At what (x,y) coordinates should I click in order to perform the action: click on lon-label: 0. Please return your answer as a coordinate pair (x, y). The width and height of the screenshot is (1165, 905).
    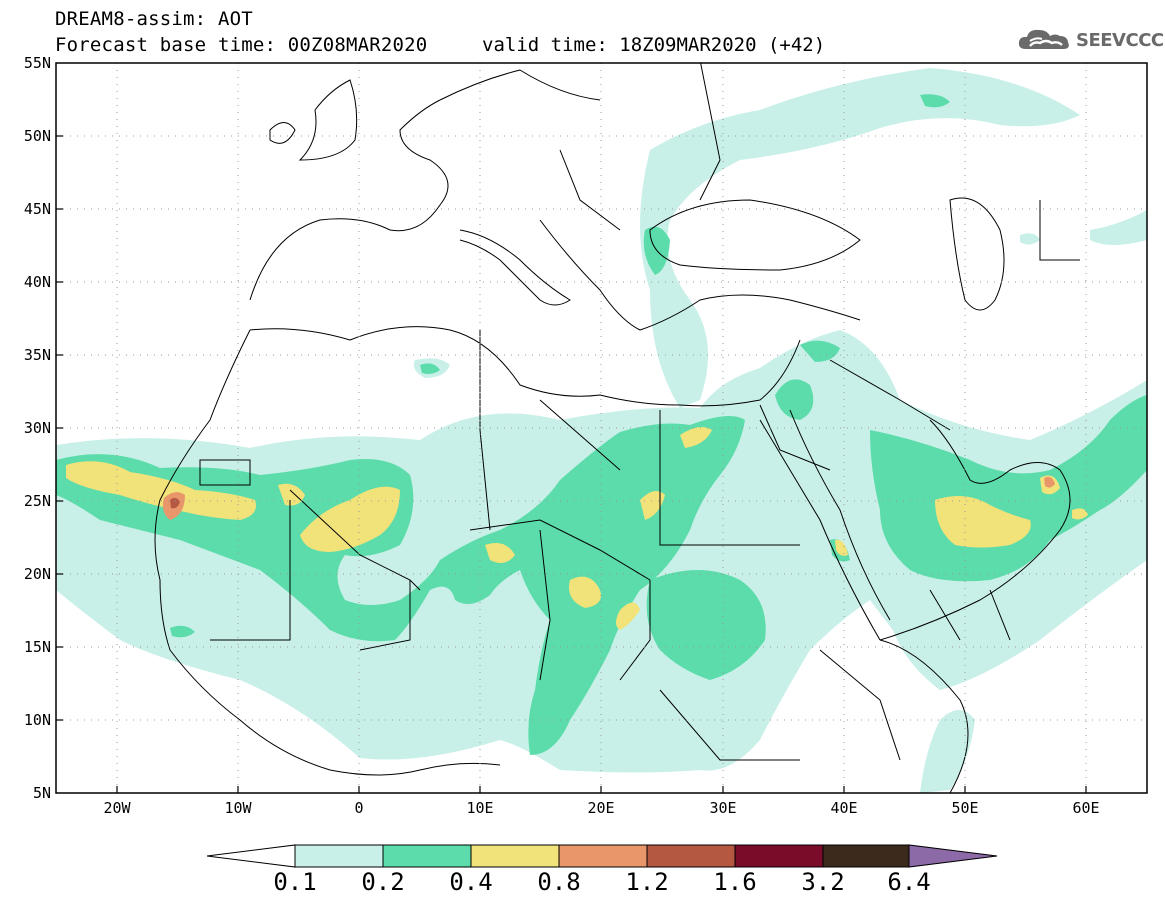
    Looking at the image, I should click on (358, 808).